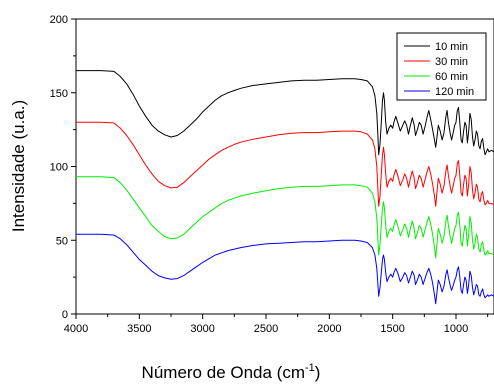 The image size is (494, 385). Describe the element at coordinates (65, 315) in the screenshot. I see `y-tick-label: 0` at that location.